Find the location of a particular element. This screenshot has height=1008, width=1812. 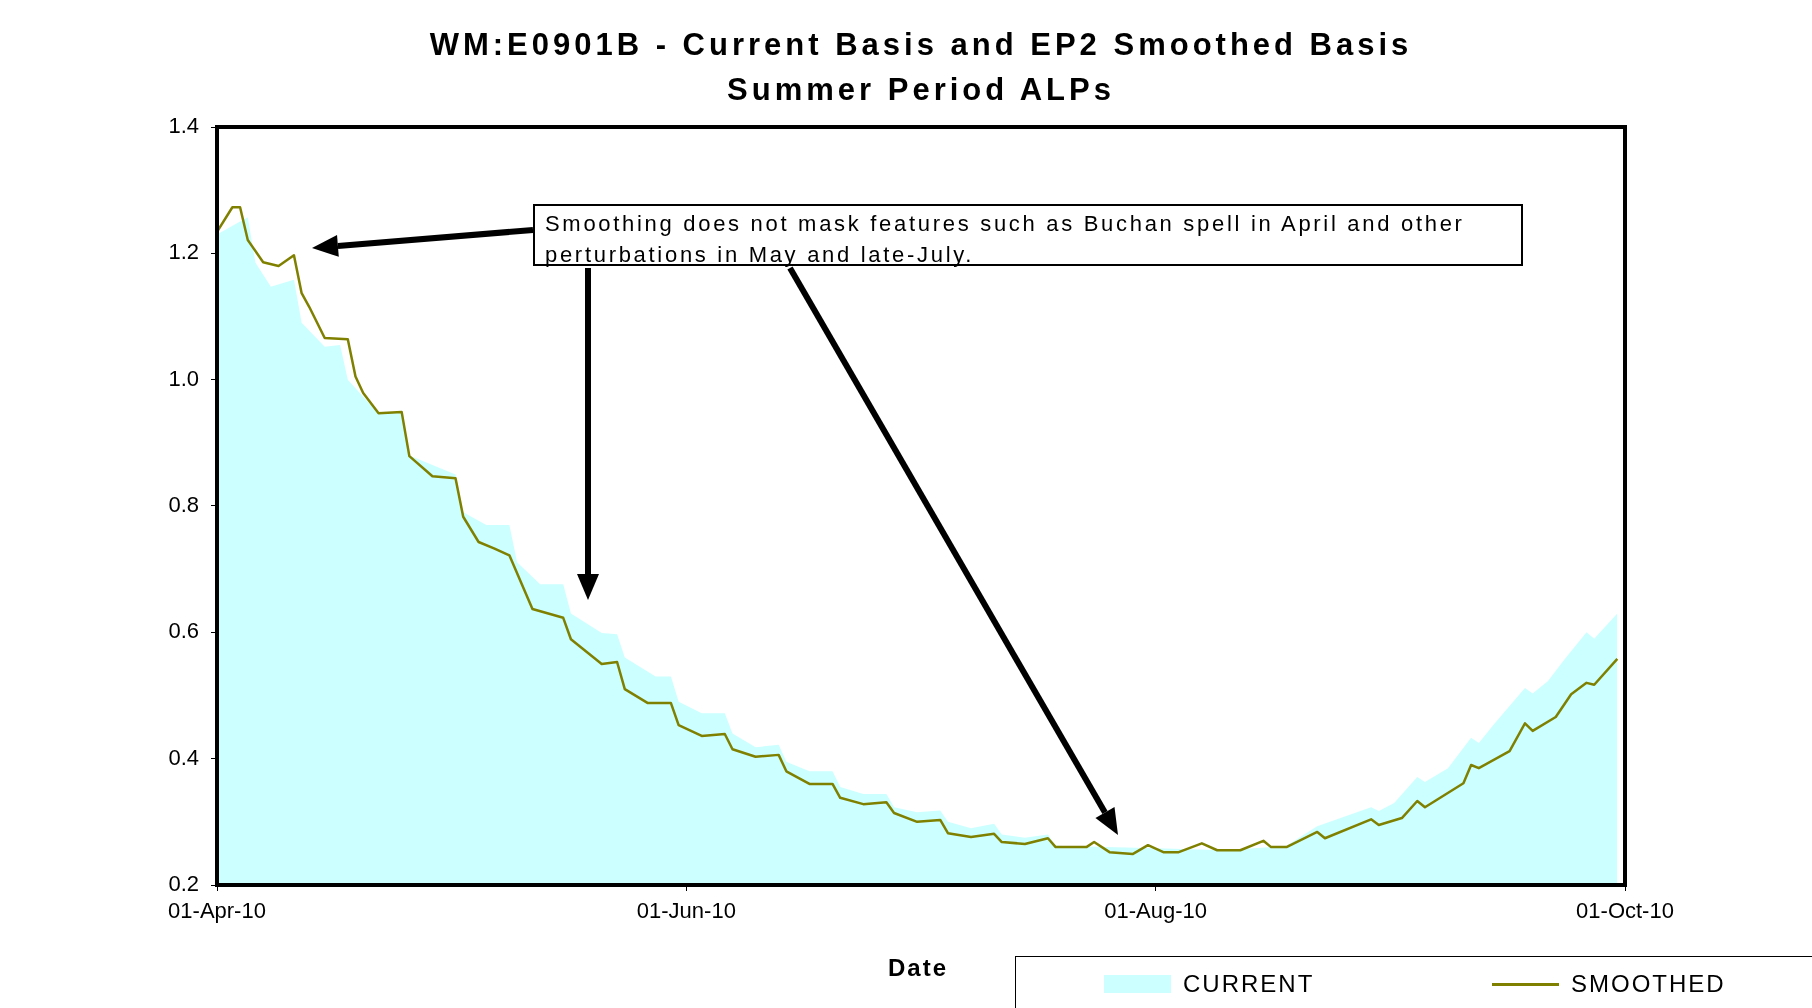

y-tick-label: 0.8 is located at coordinates (183, 505).